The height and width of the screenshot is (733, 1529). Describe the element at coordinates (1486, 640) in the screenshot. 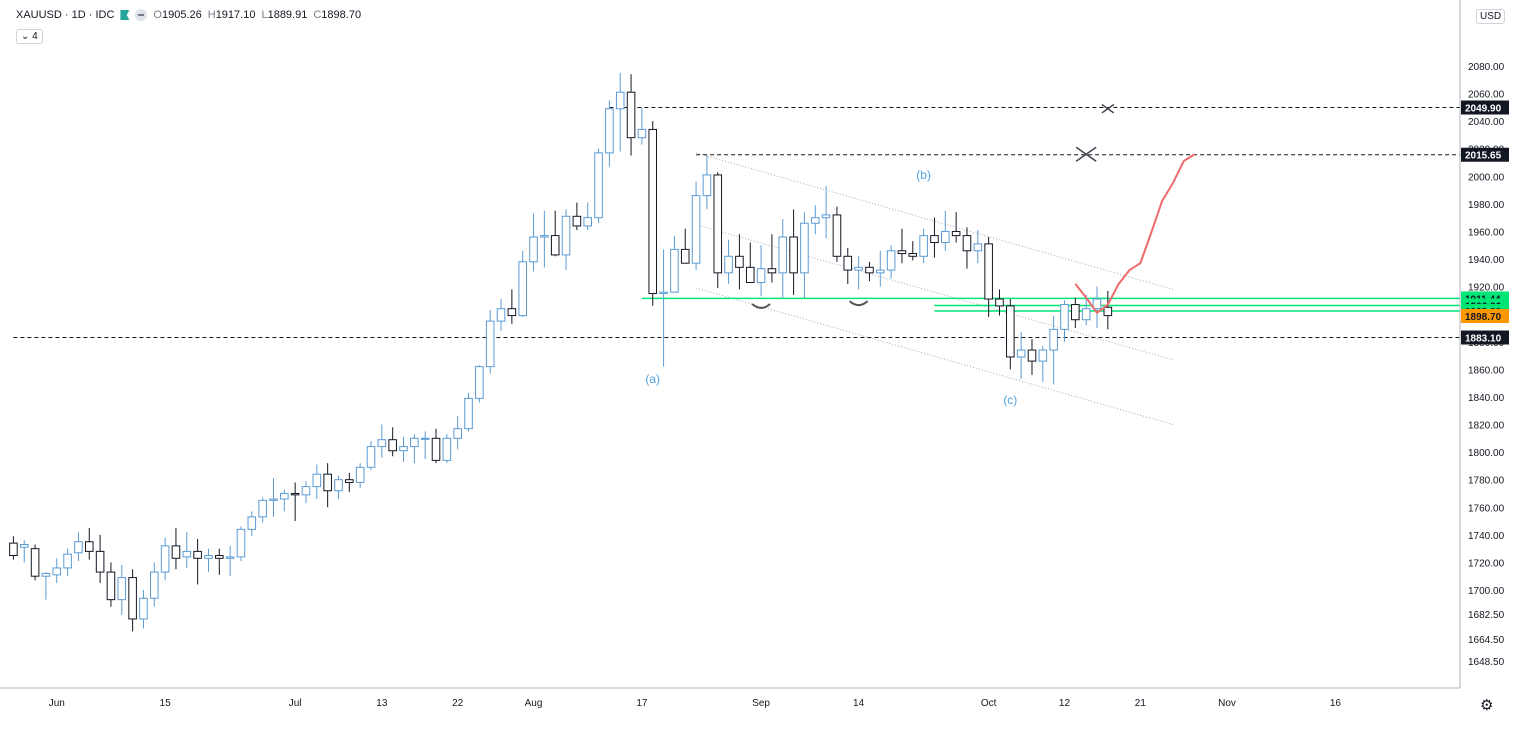

I see `price-tick-label: 1664.50` at that location.